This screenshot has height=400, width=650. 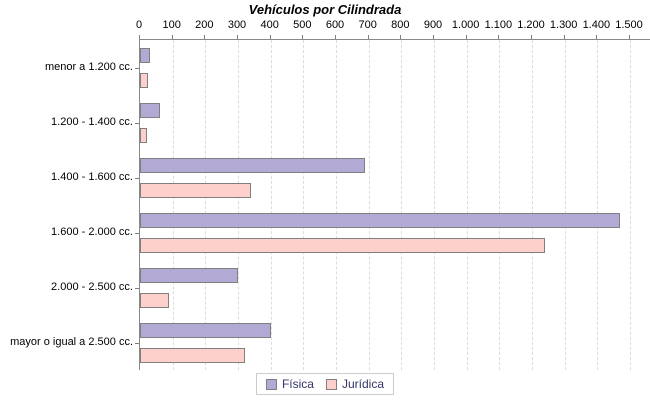 I want to click on x-axis-tick-label: 500, so click(x=302, y=25).